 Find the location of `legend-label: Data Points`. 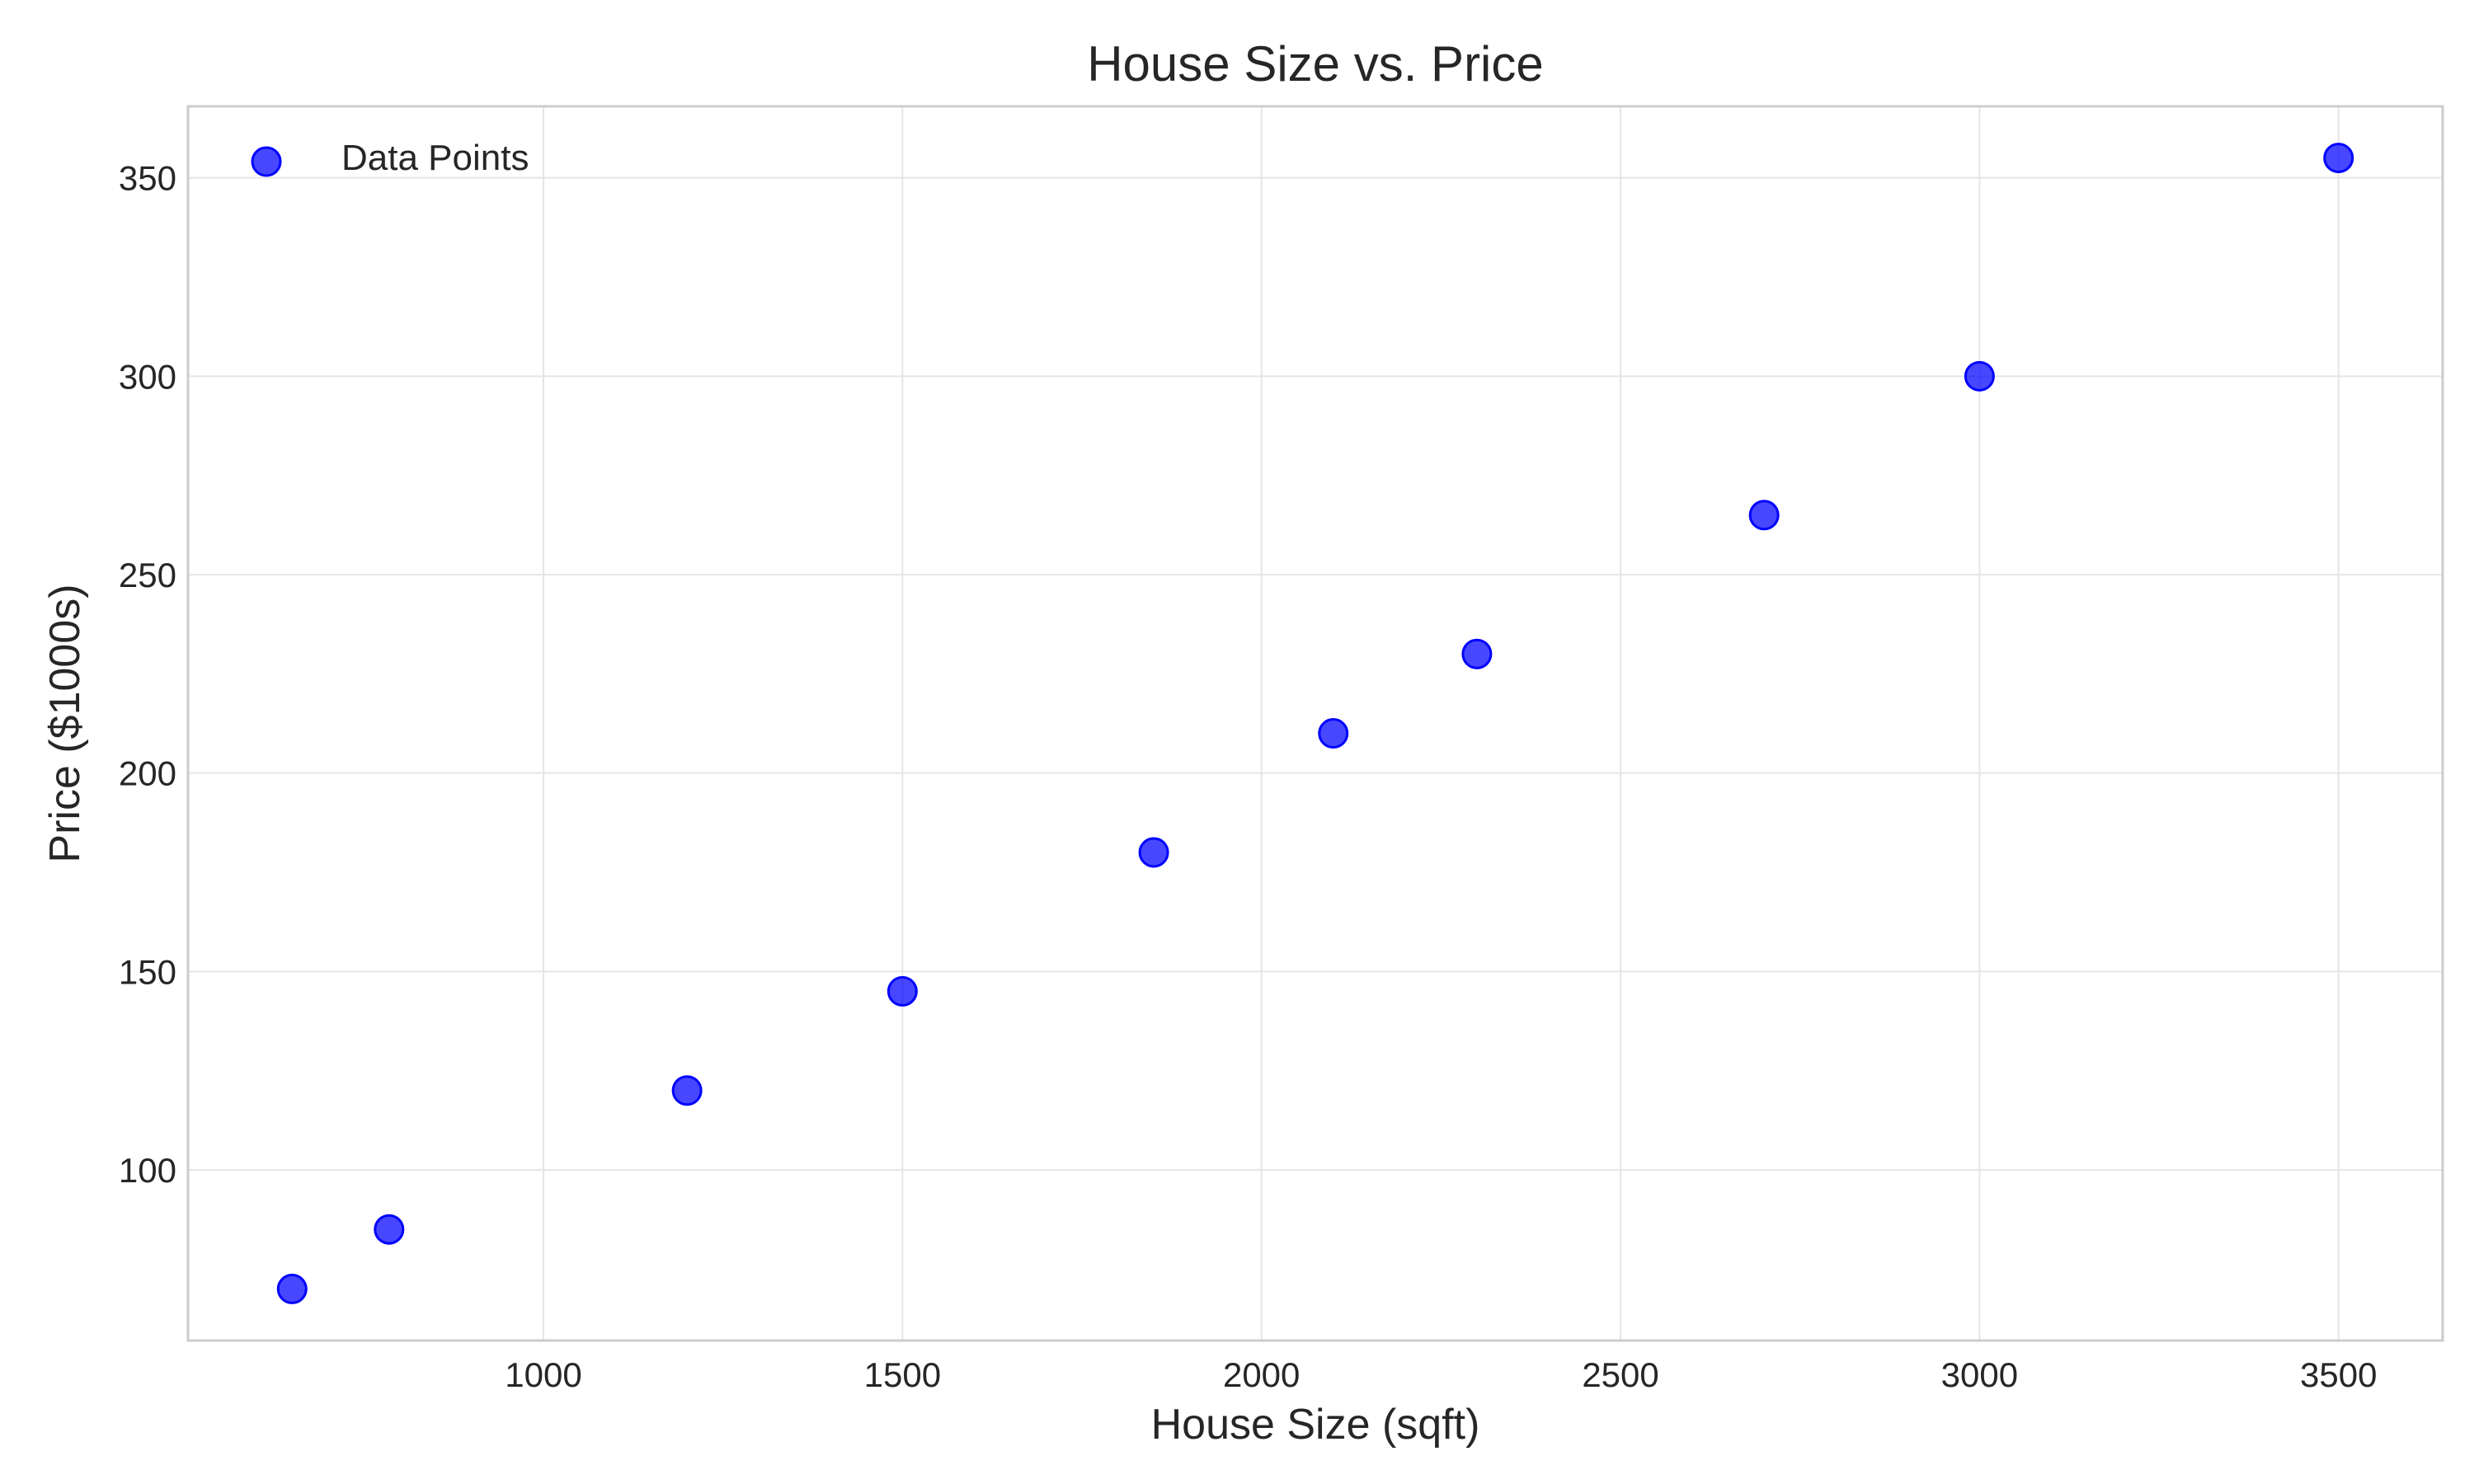

legend-label: Data Points is located at coordinates (435, 158).